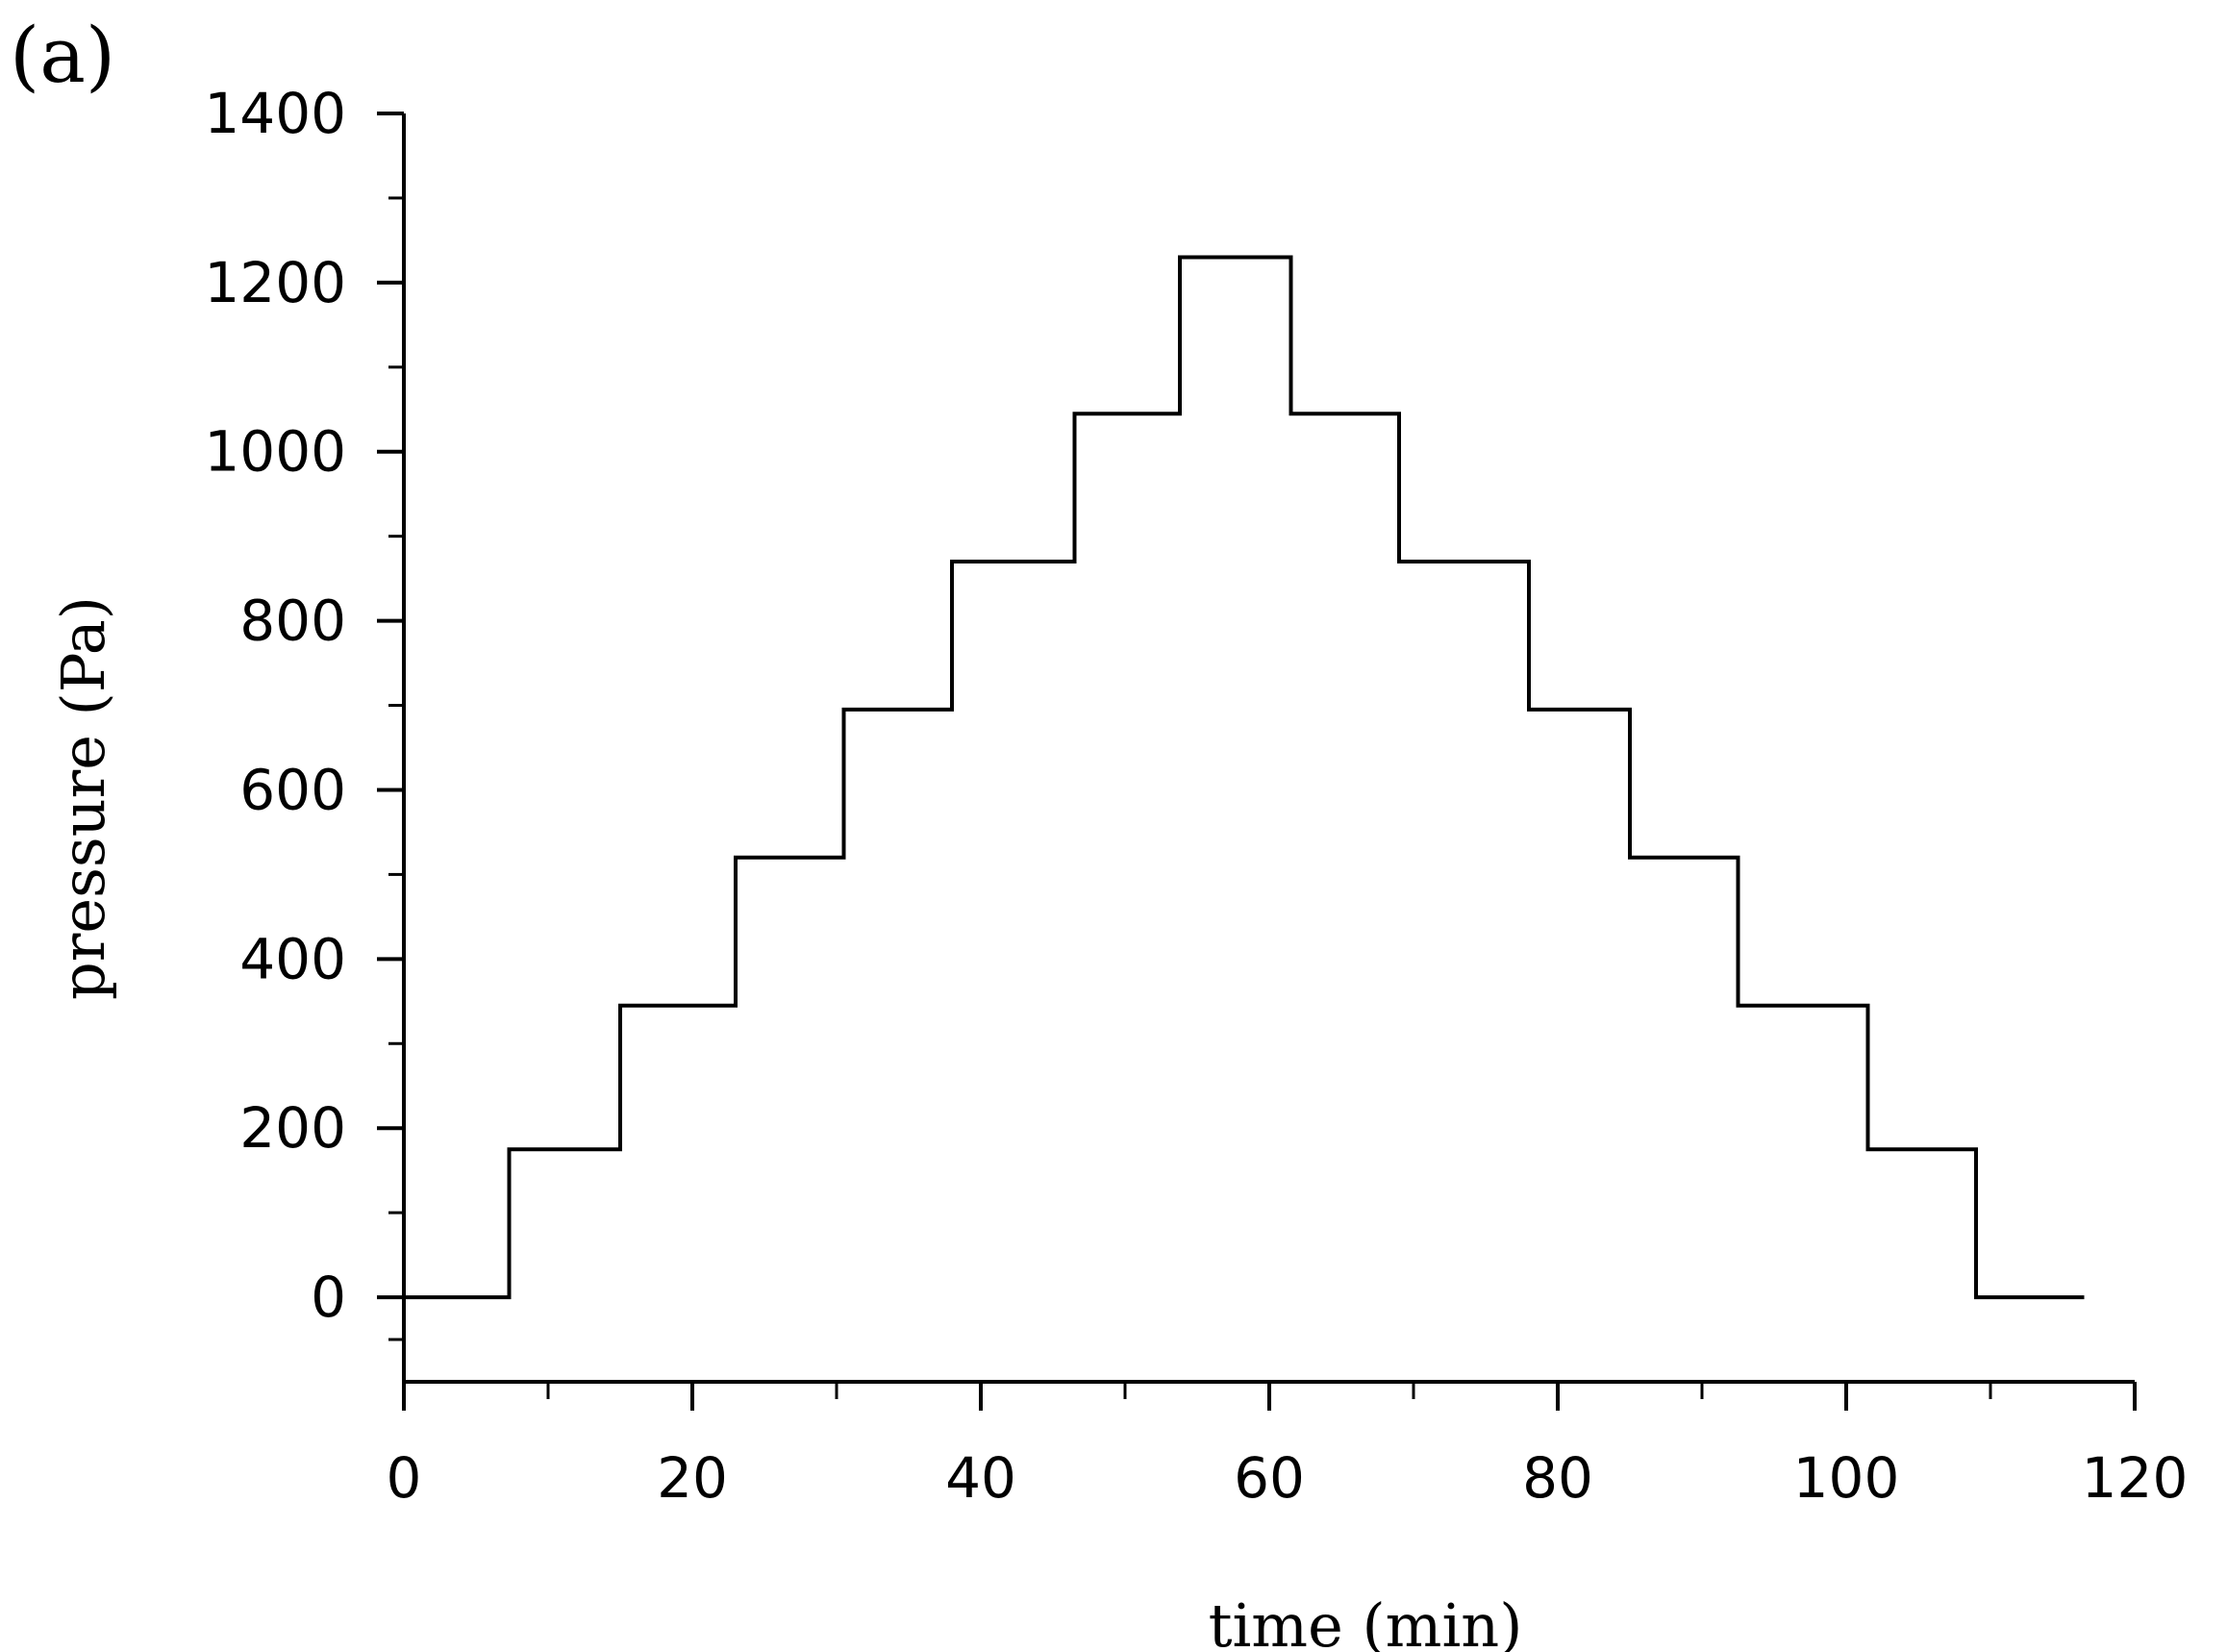 The height and width of the screenshot is (1652, 2227). What do you see at coordinates (1366, 1621) in the screenshot?
I see `x-axis-title: time (min)` at bounding box center [1366, 1621].